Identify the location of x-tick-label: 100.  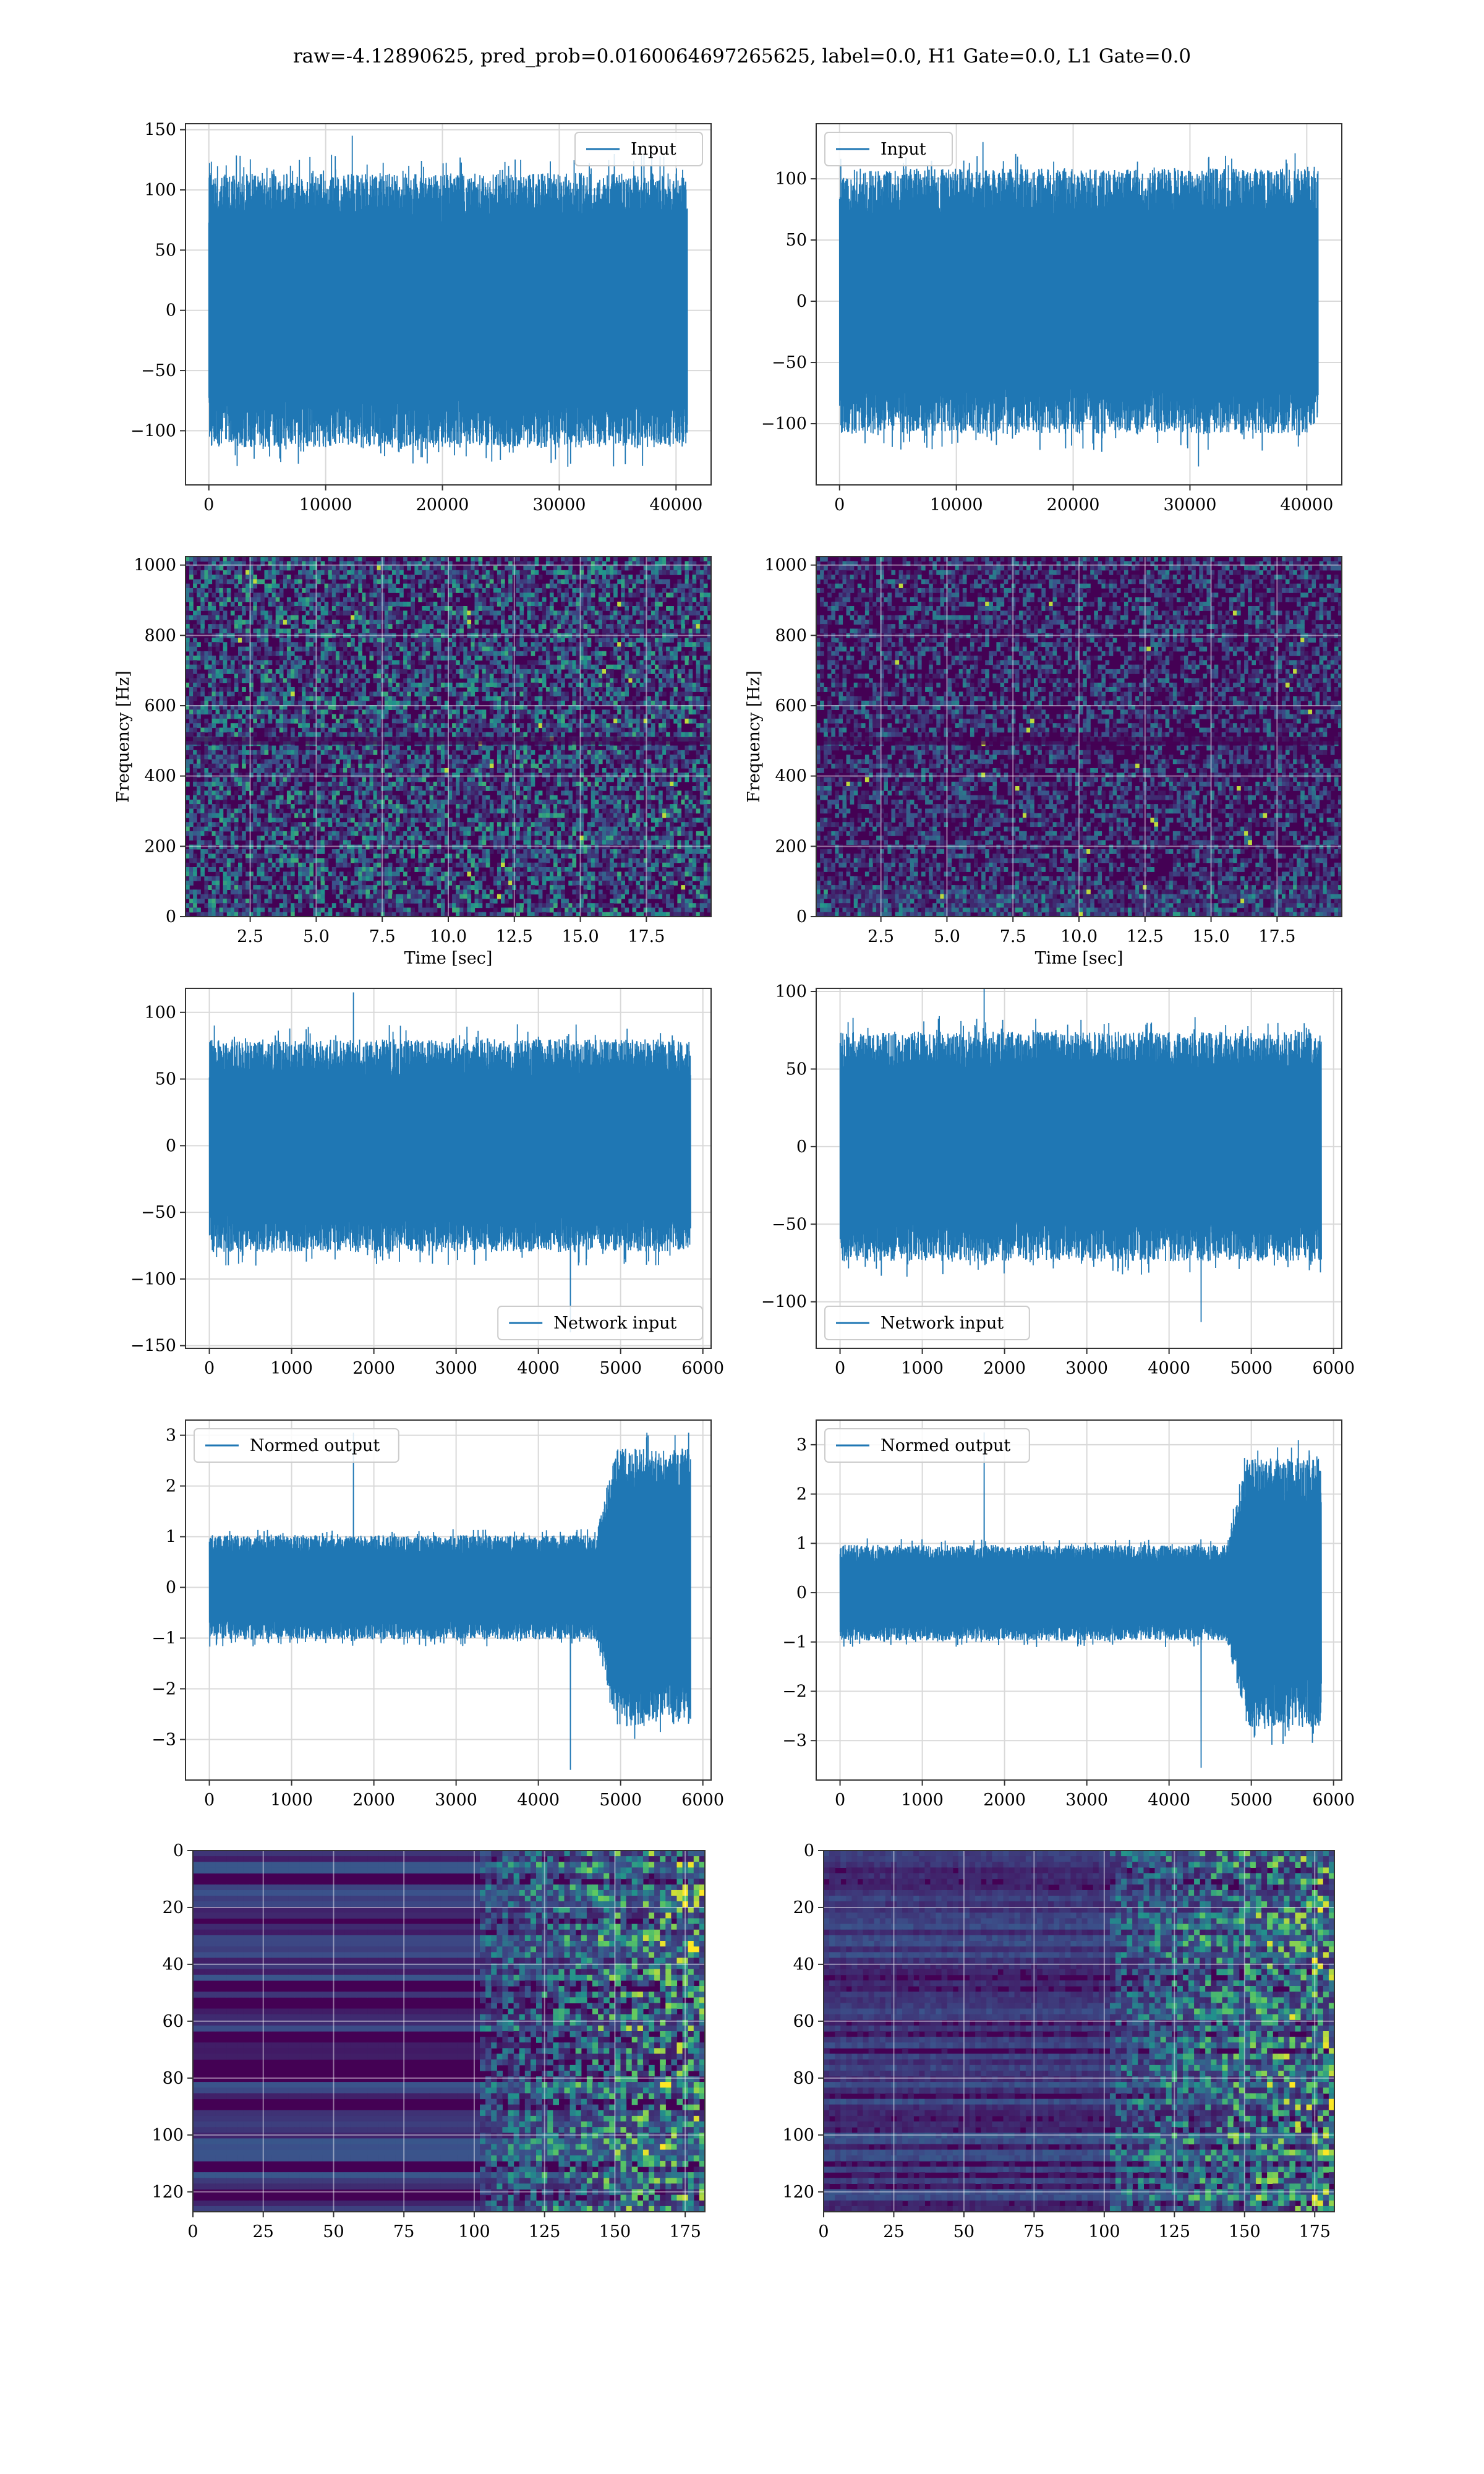
(474, 2231).